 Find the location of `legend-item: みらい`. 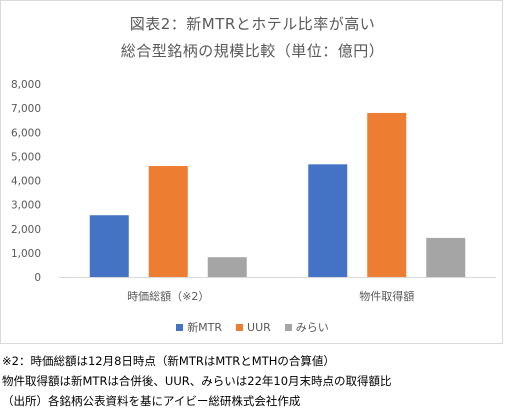

legend-item: みらい is located at coordinates (306, 327).